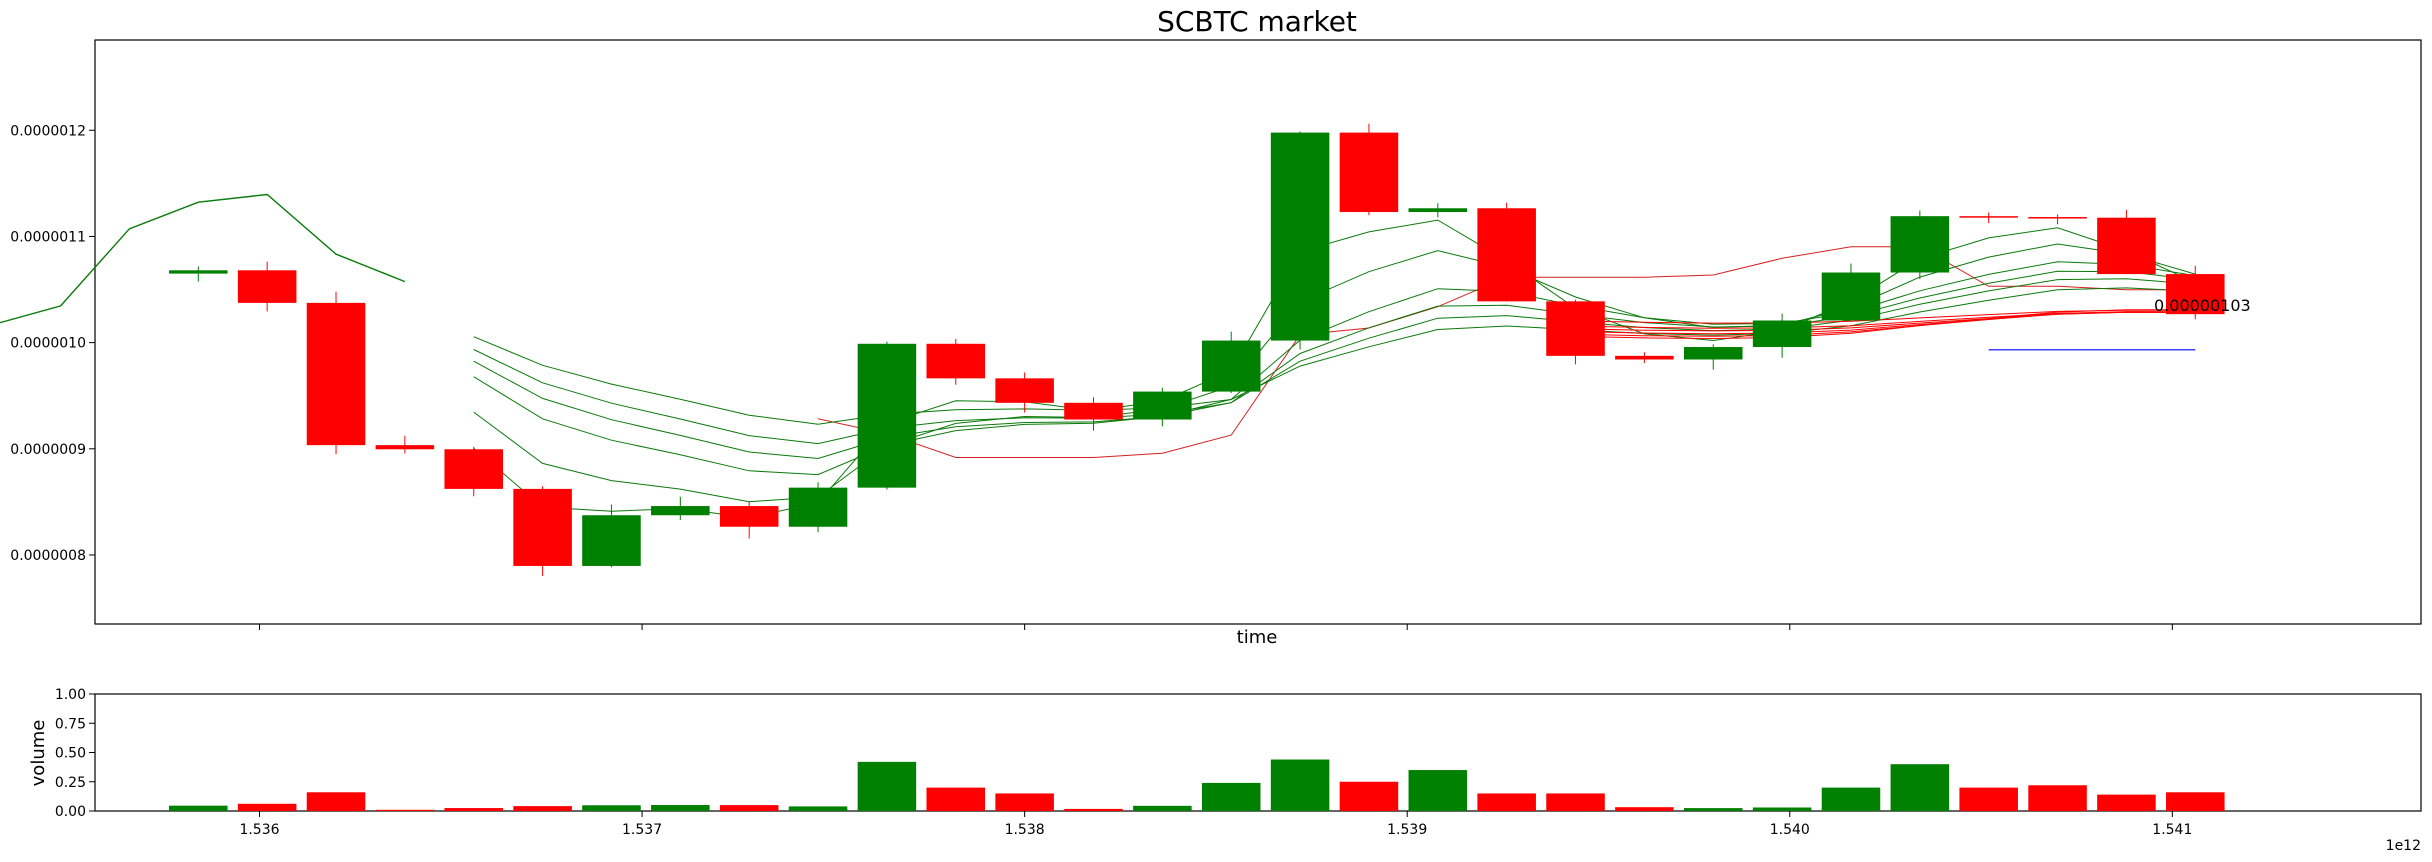 The height and width of the screenshot is (862, 2432). Describe the element at coordinates (259, 830) in the screenshot. I see `x-tick-label: 1.536` at that location.